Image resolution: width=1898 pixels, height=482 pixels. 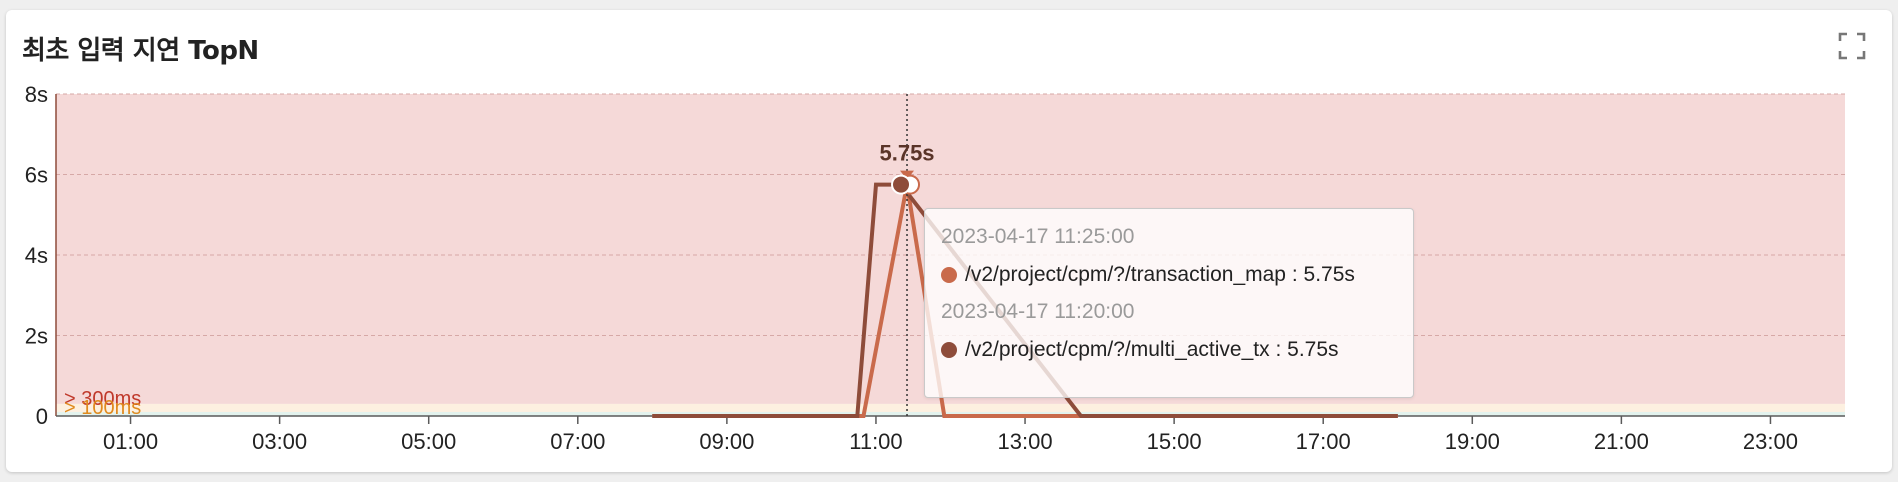 What do you see at coordinates (1038, 236) in the screenshot?
I see `tooltip-time: 2023-04-17 11:25:00` at bounding box center [1038, 236].